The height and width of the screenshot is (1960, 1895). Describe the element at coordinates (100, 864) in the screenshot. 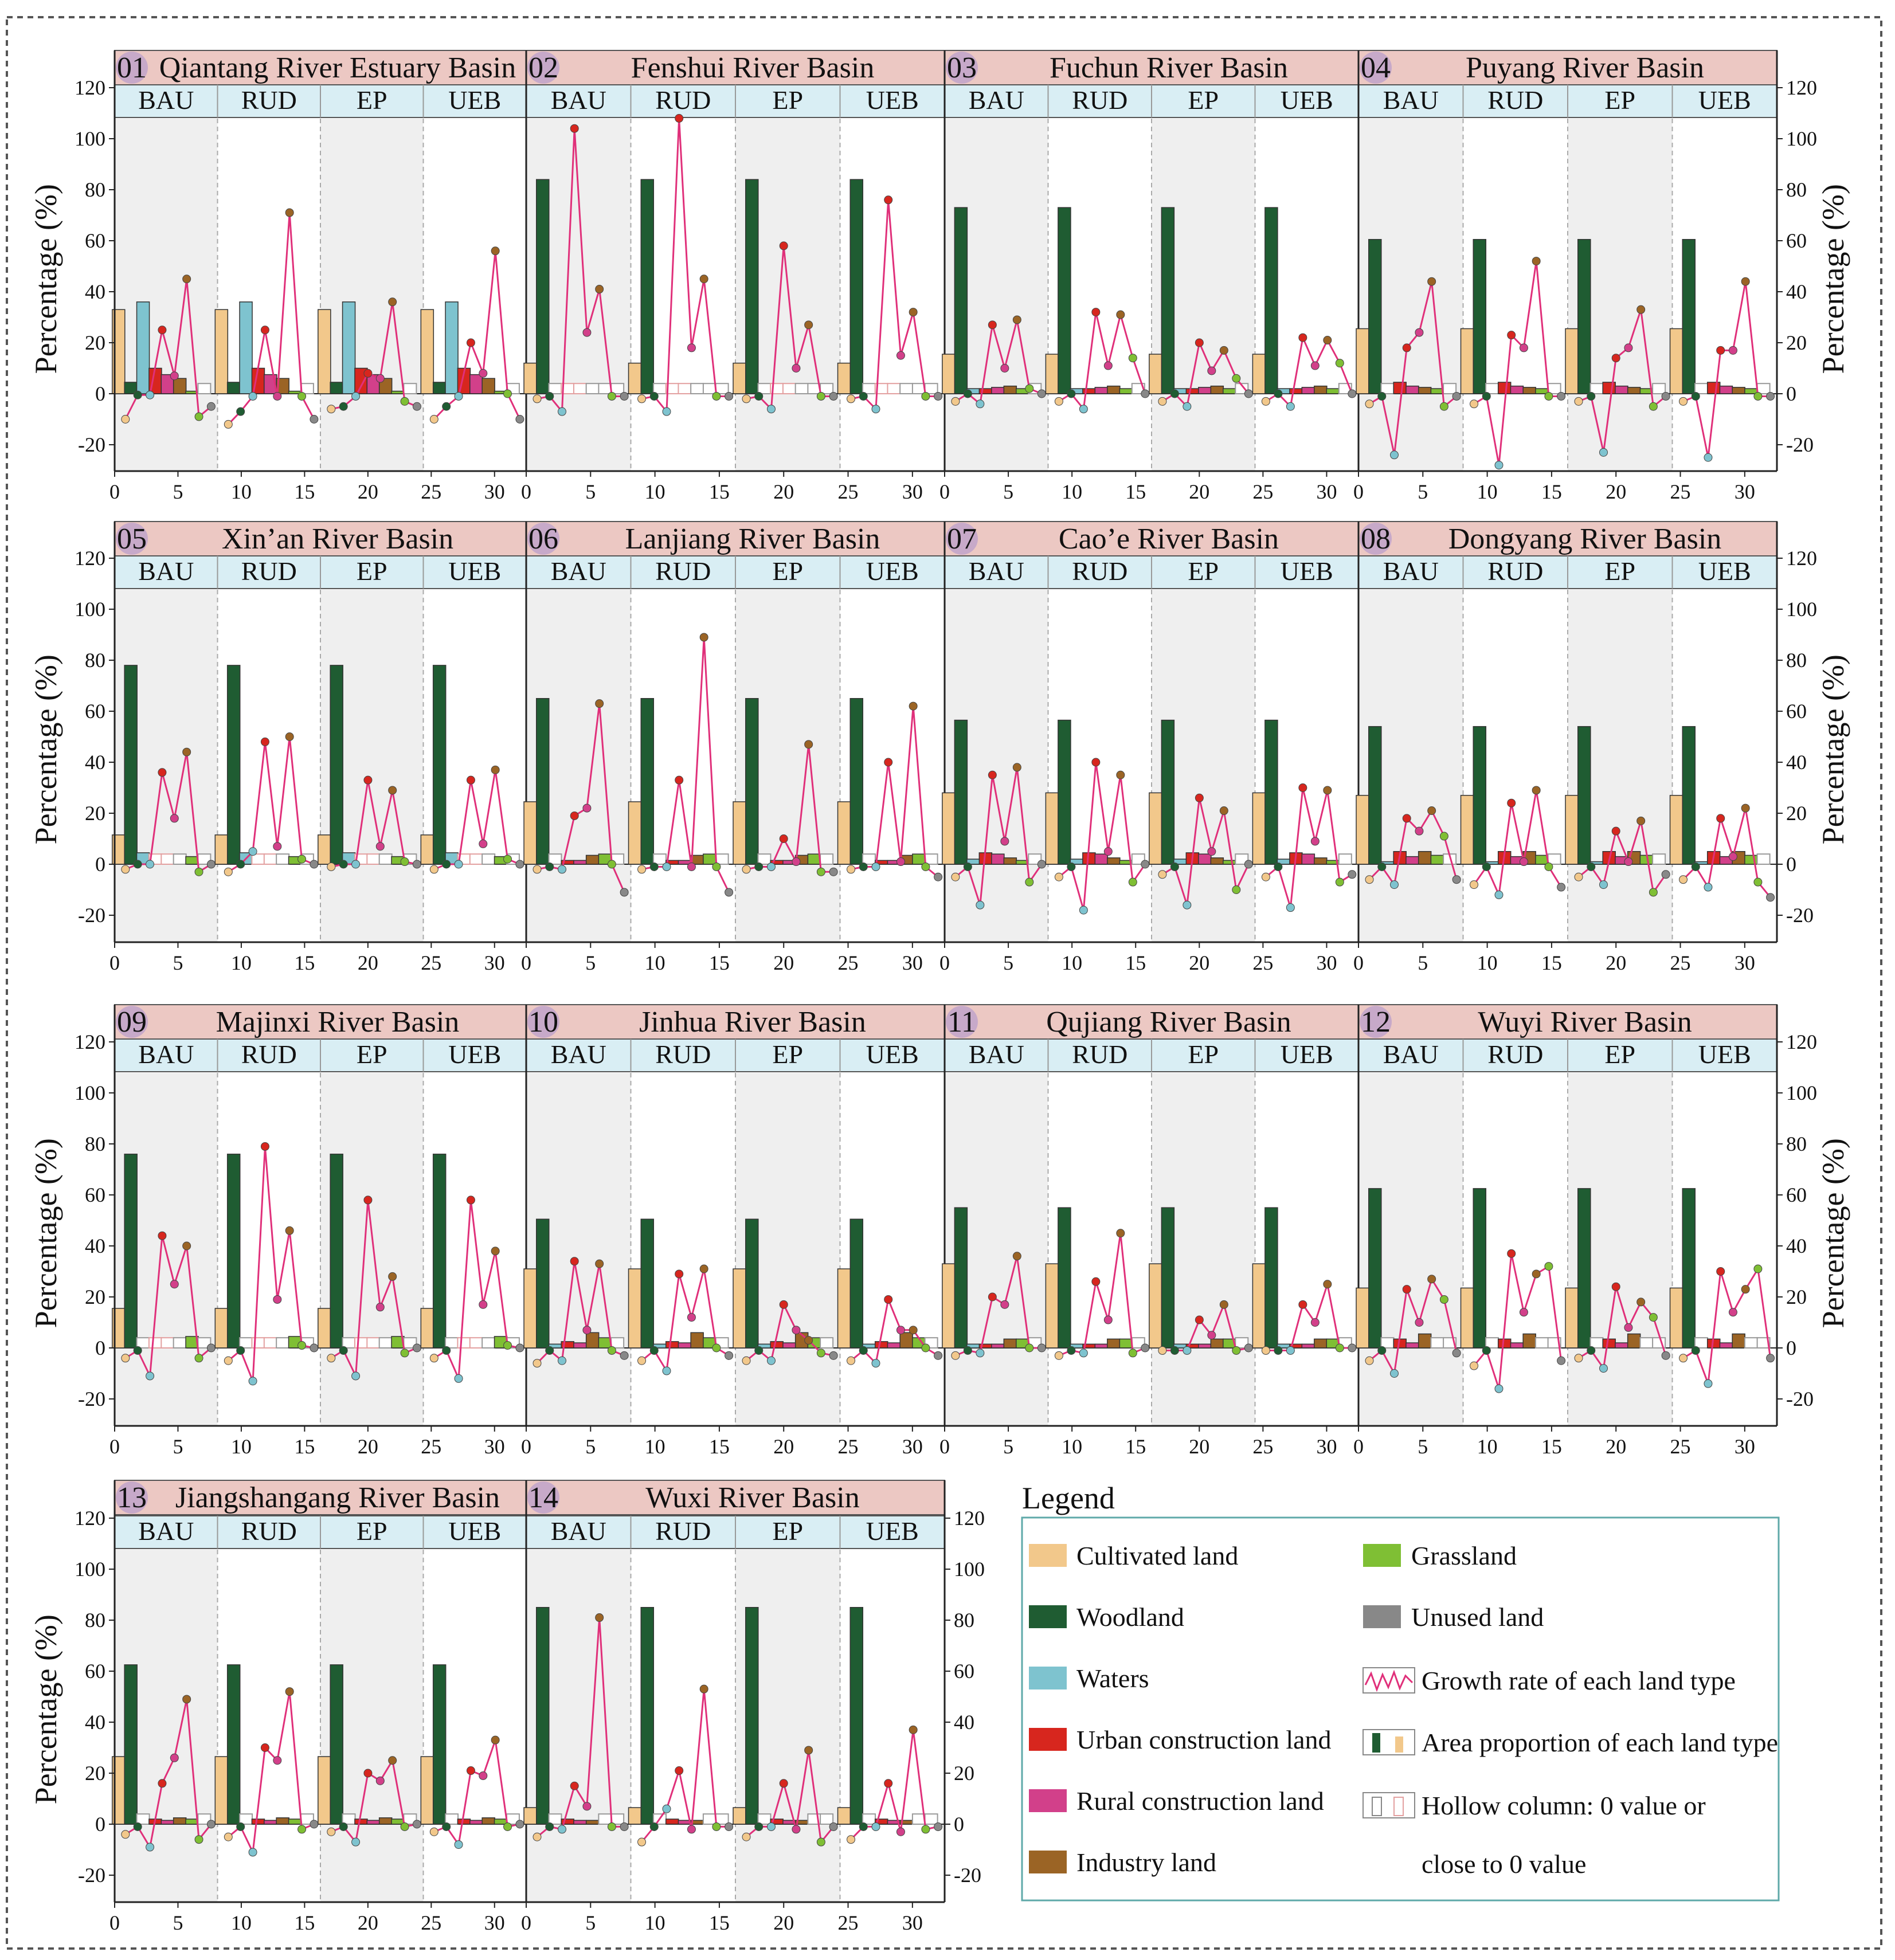

I see `y-tick-label: 0` at that location.